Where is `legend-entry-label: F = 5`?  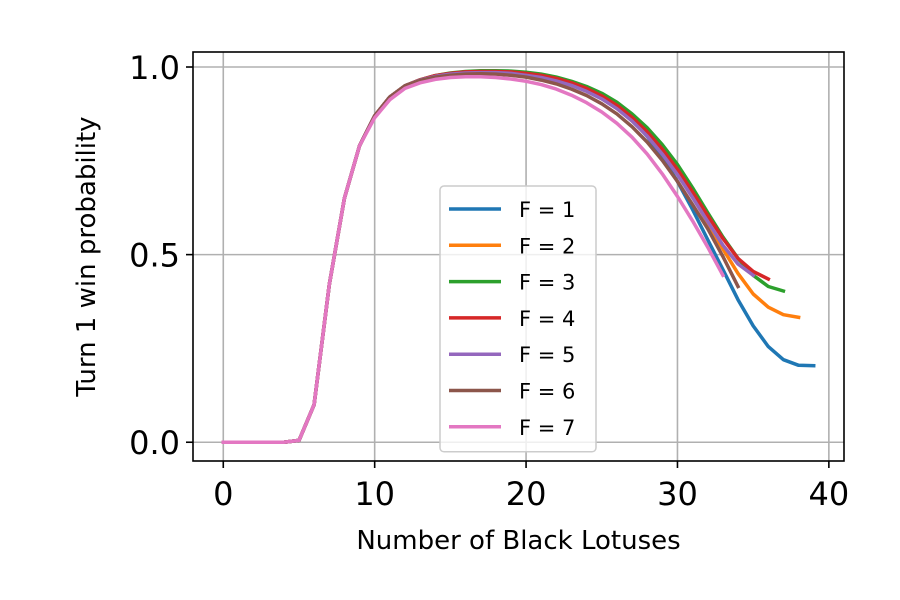
legend-entry-label: F = 5 is located at coordinates (547, 355).